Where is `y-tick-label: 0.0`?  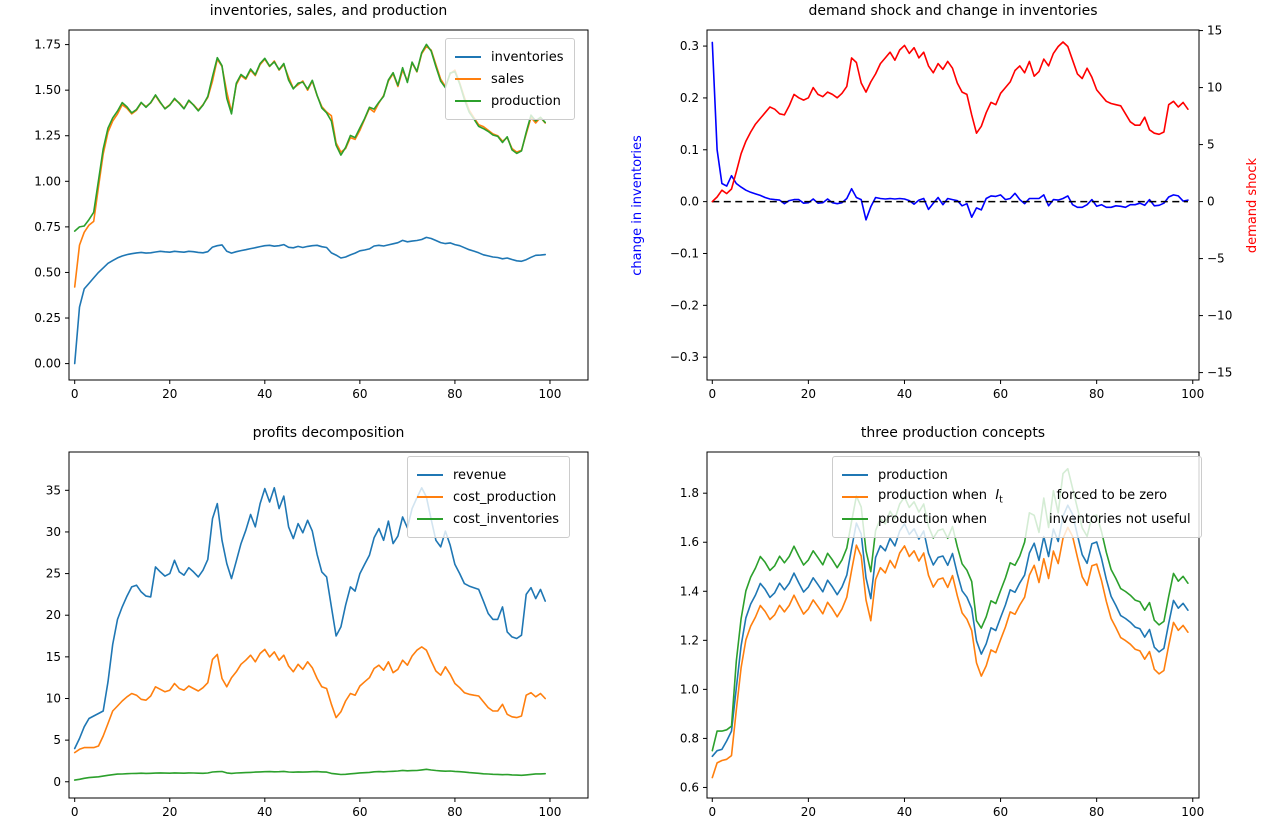 y-tick-label: 0.0 is located at coordinates (689, 202).